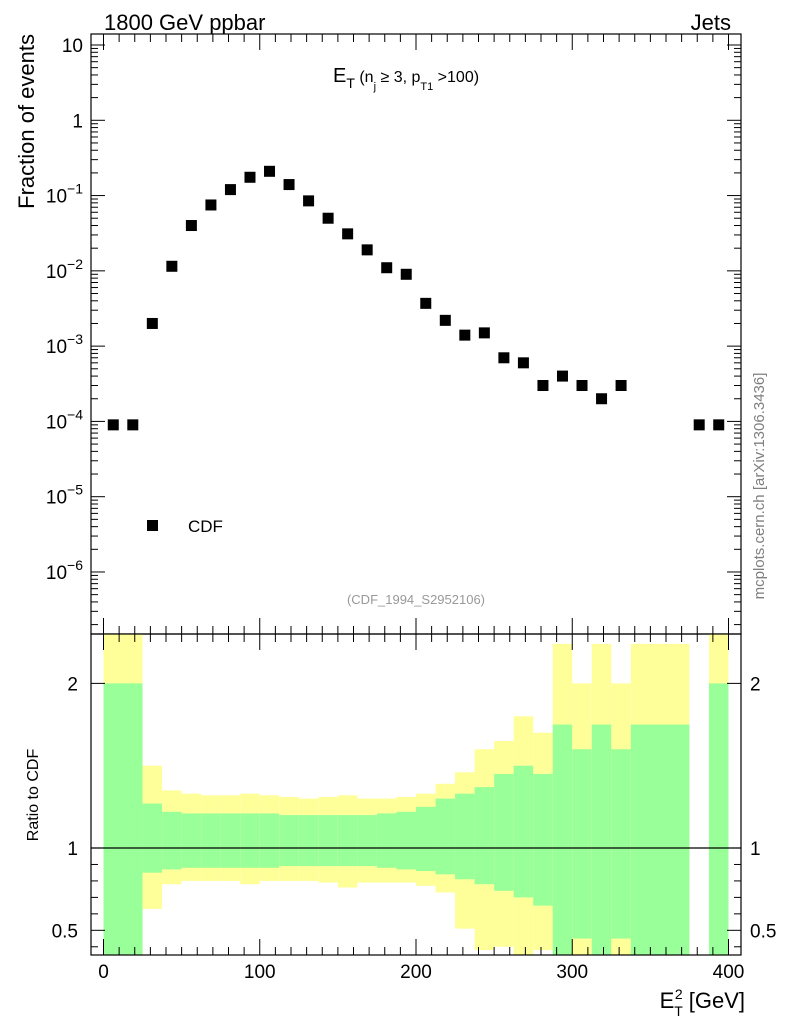  Describe the element at coordinates (755, 684) in the screenshot. I see `ratio-y-tick-label-right: 2` at that location.